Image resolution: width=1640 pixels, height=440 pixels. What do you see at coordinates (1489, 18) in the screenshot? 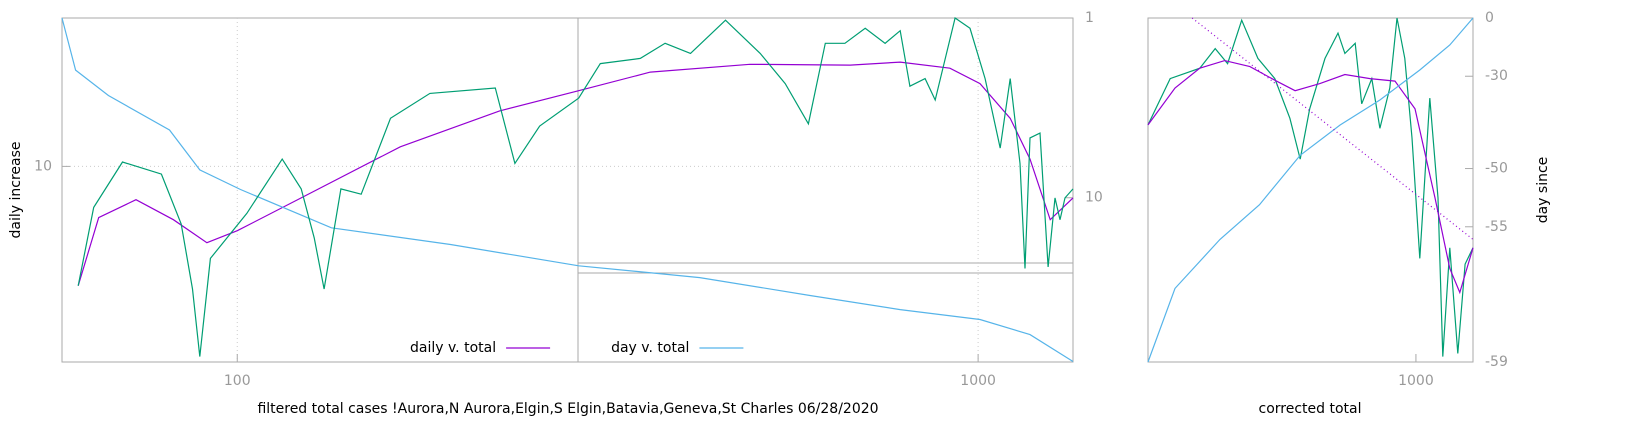
I see `y2-tick-label: 0` at bounding box center [1489, 18].